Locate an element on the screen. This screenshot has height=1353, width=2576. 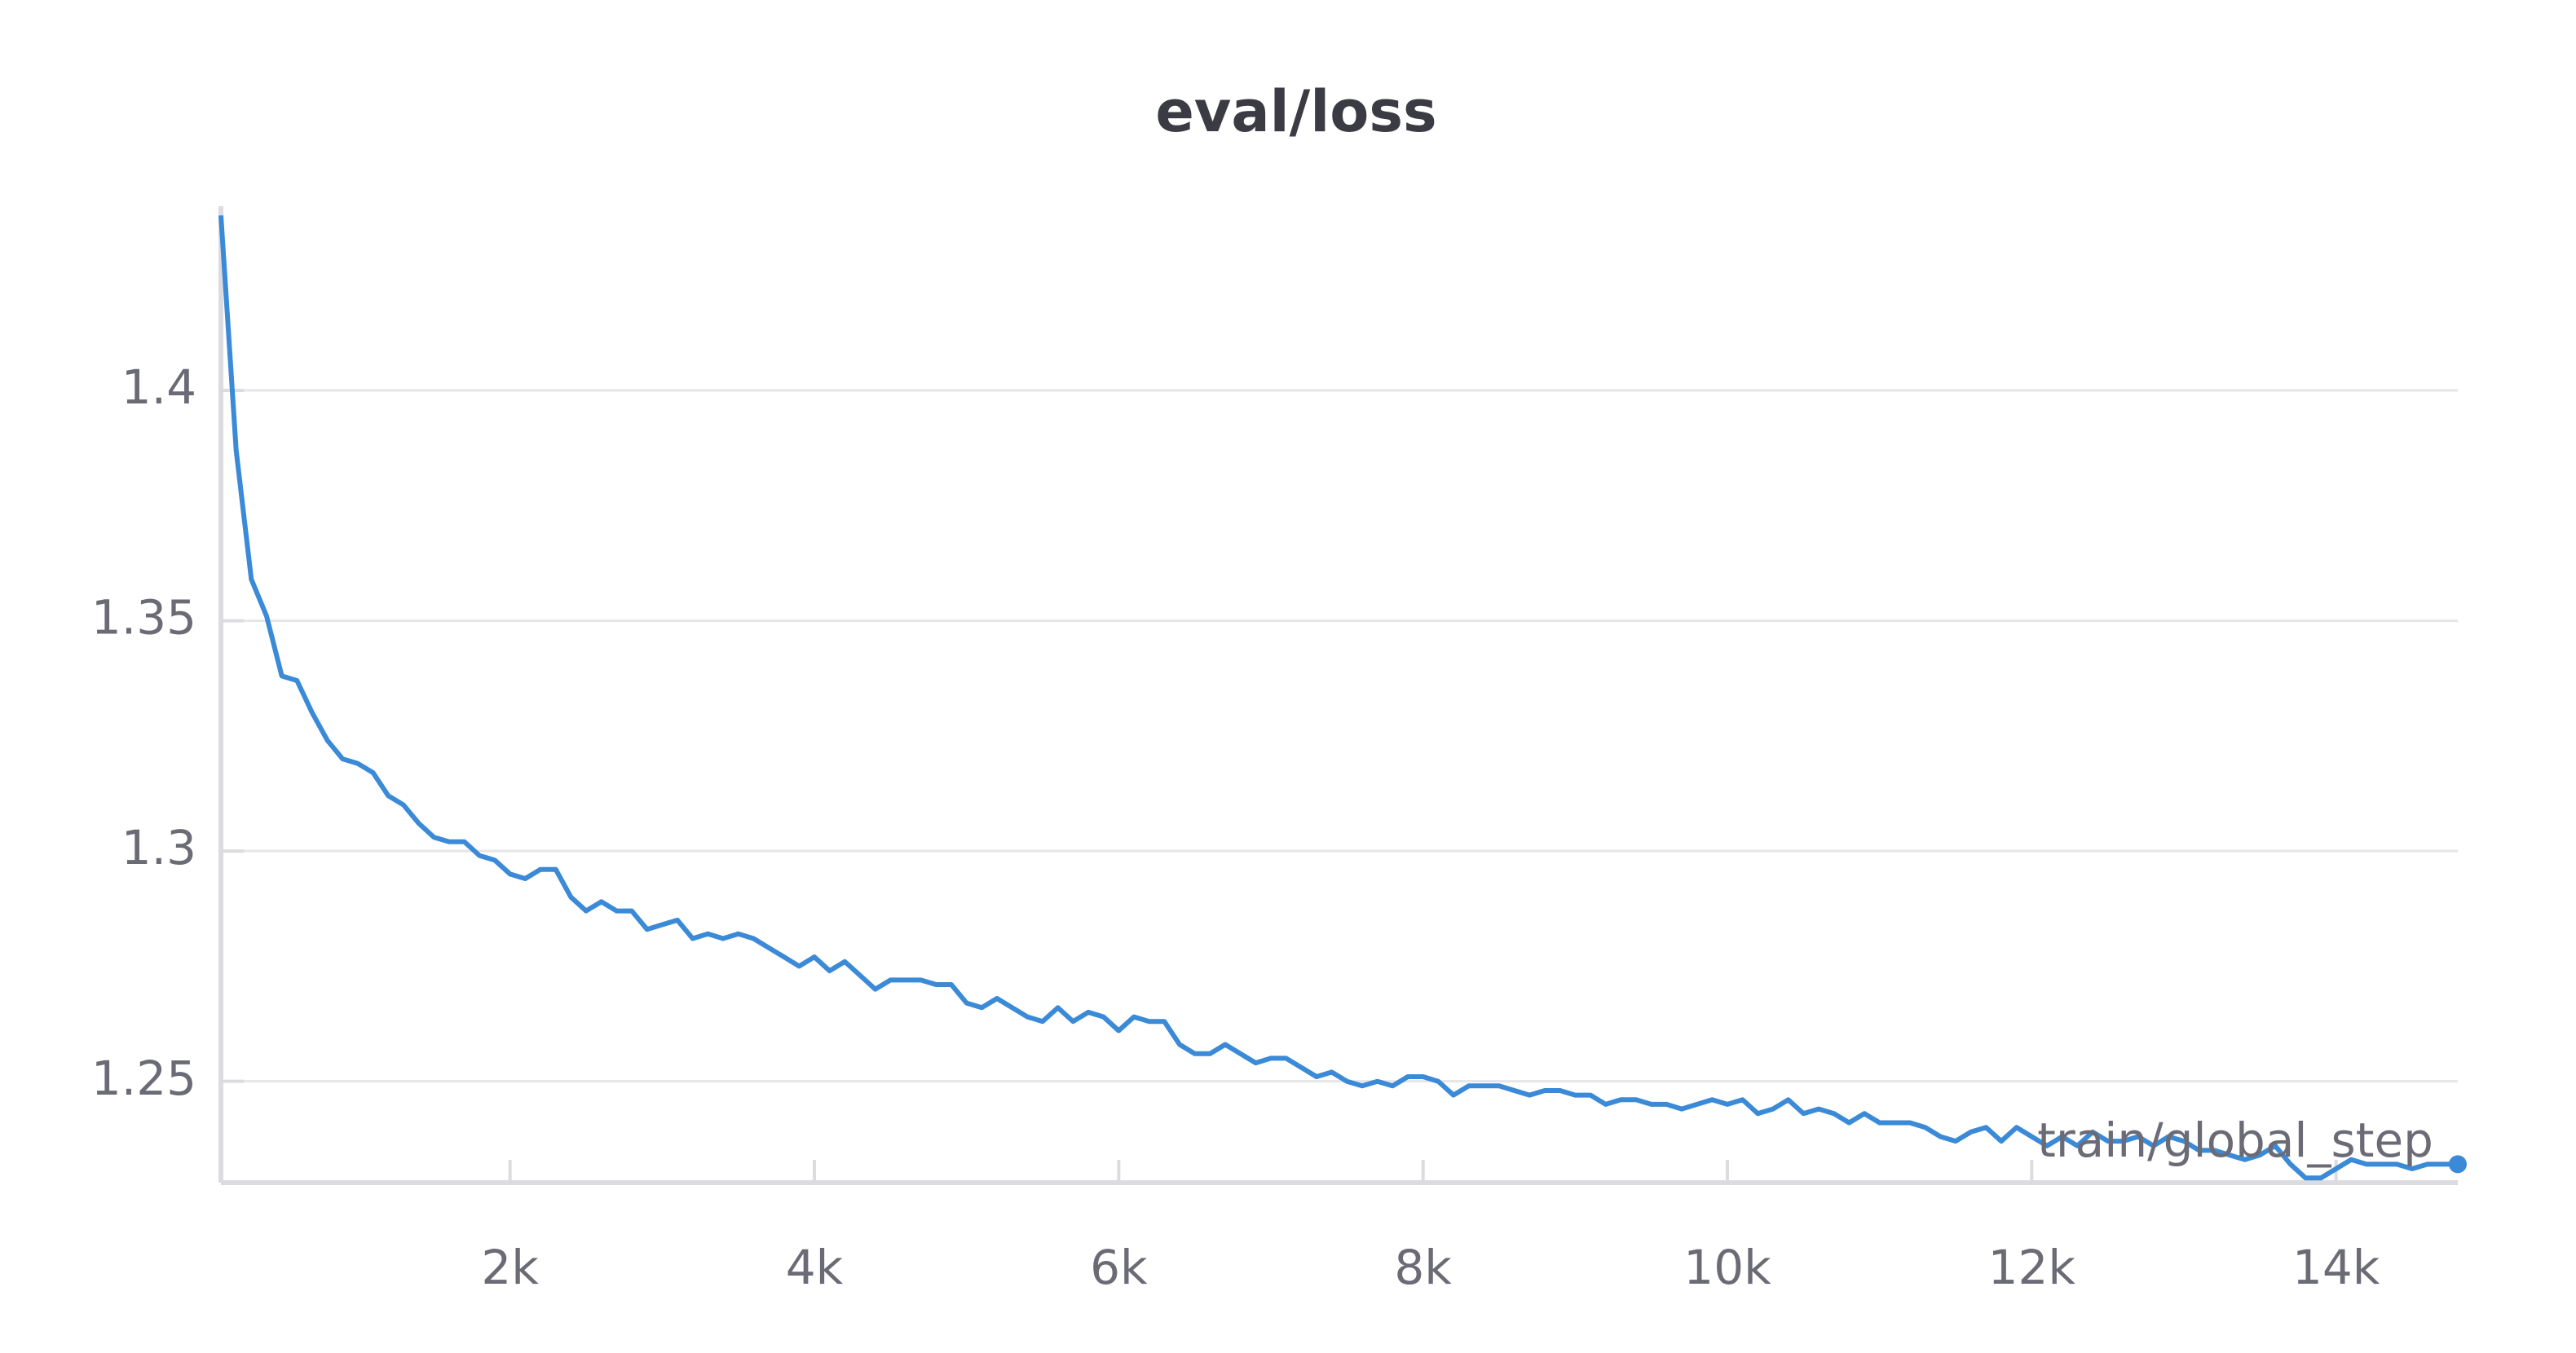
x-tick-label: 10k is located at coordinates (1727, 1267).